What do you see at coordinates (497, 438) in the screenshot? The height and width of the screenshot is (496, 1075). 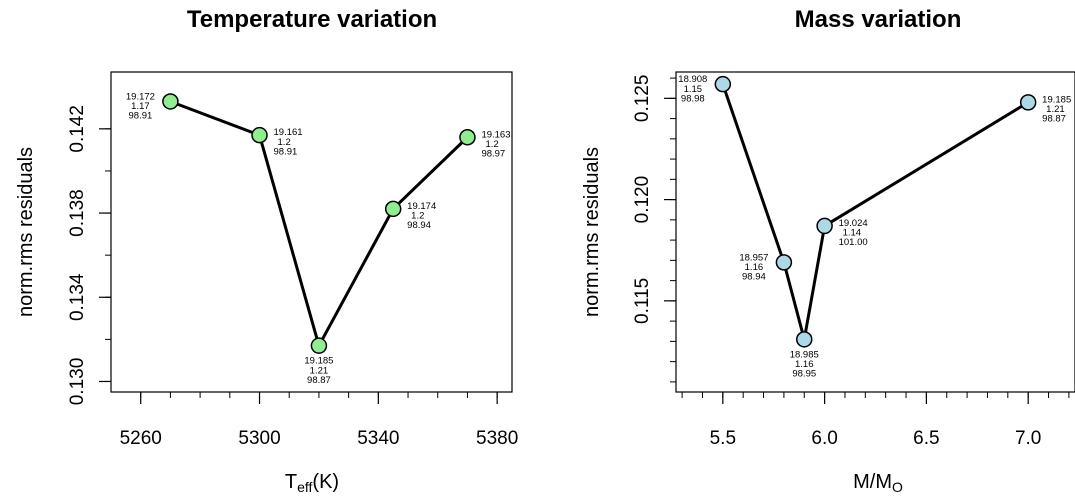 I see `x-tick-label: 5380` at bounding box center [497, 438].